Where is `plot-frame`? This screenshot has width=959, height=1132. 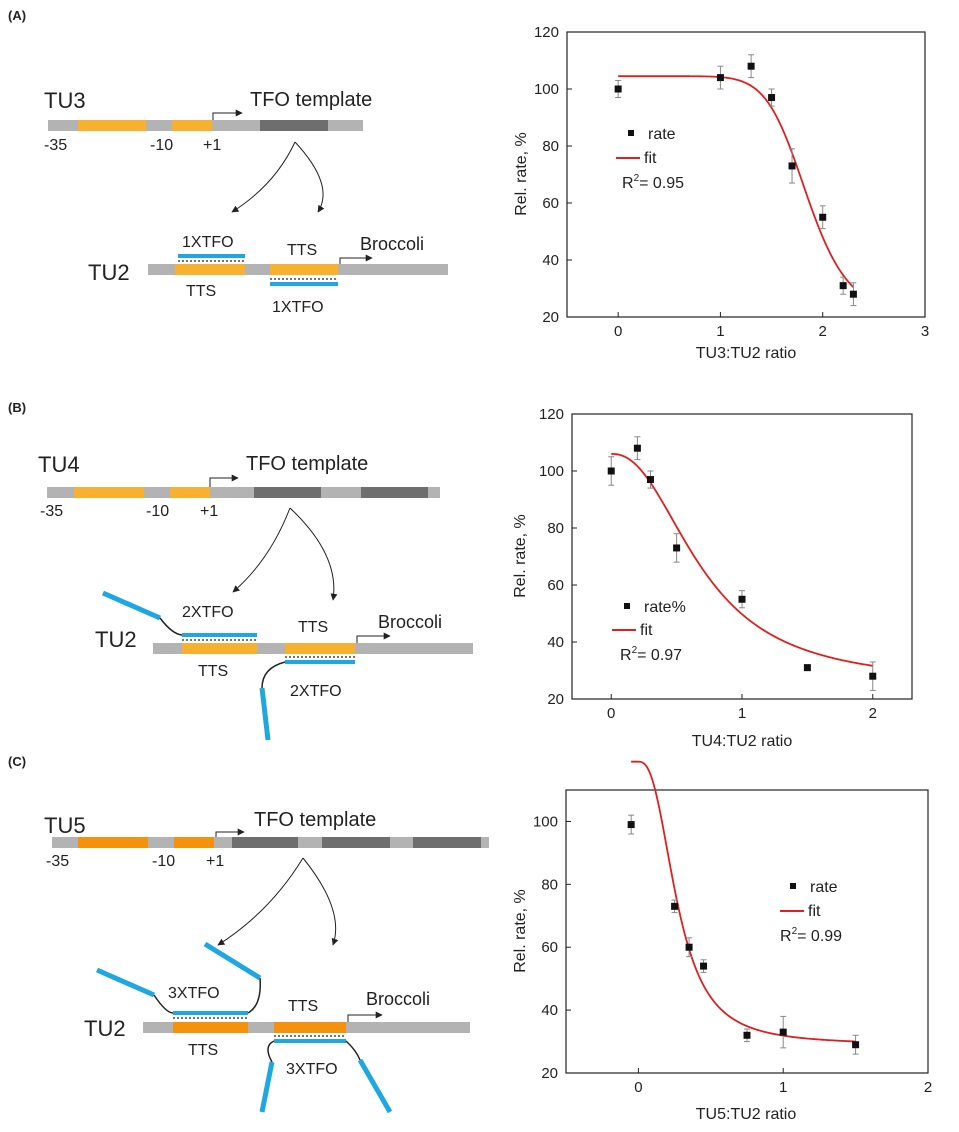 plot-frame is located at coordinates (746, 174).